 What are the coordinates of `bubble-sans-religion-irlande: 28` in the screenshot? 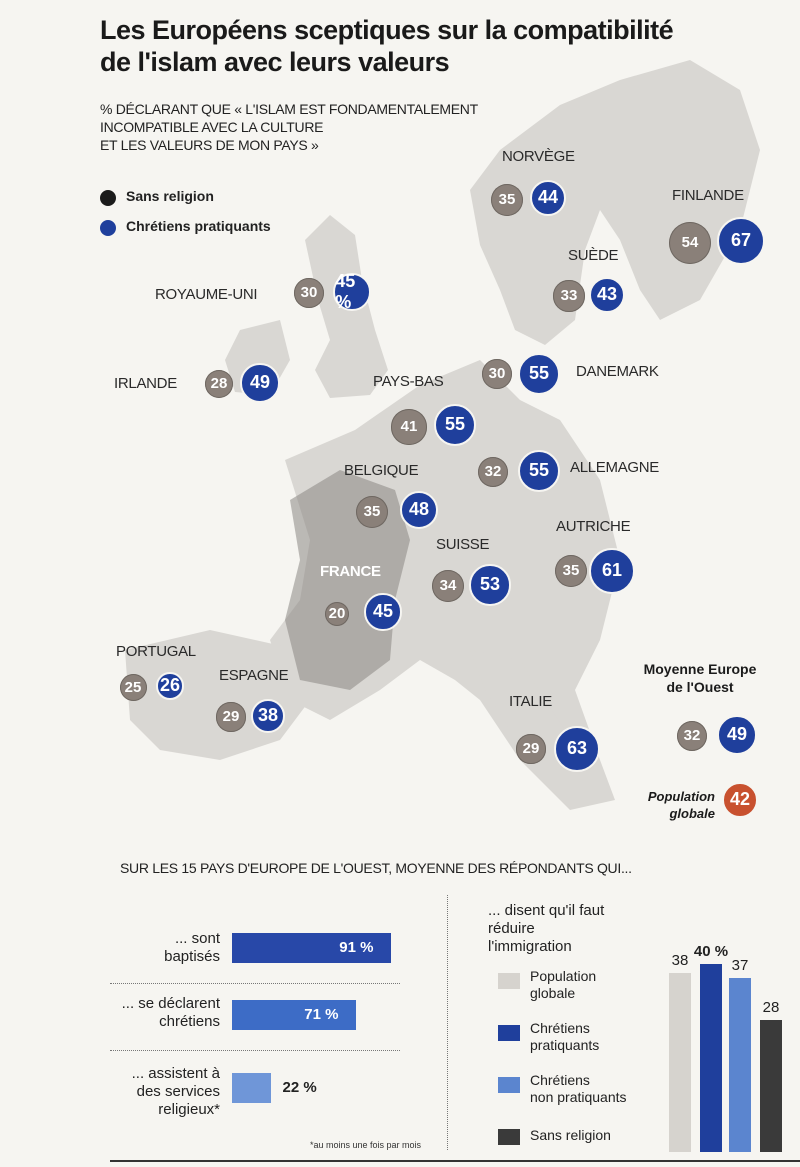 It's located at (219, 384).